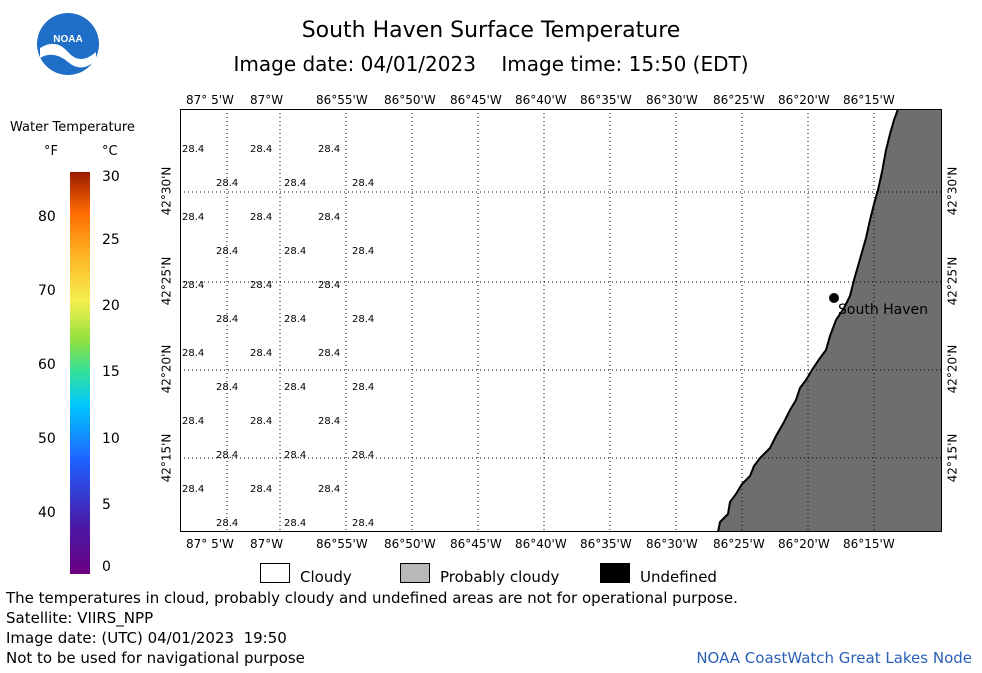 This screenshot has height=673, width=982. I want to click on unit-fahrenheit: °F, so click(51, 151).